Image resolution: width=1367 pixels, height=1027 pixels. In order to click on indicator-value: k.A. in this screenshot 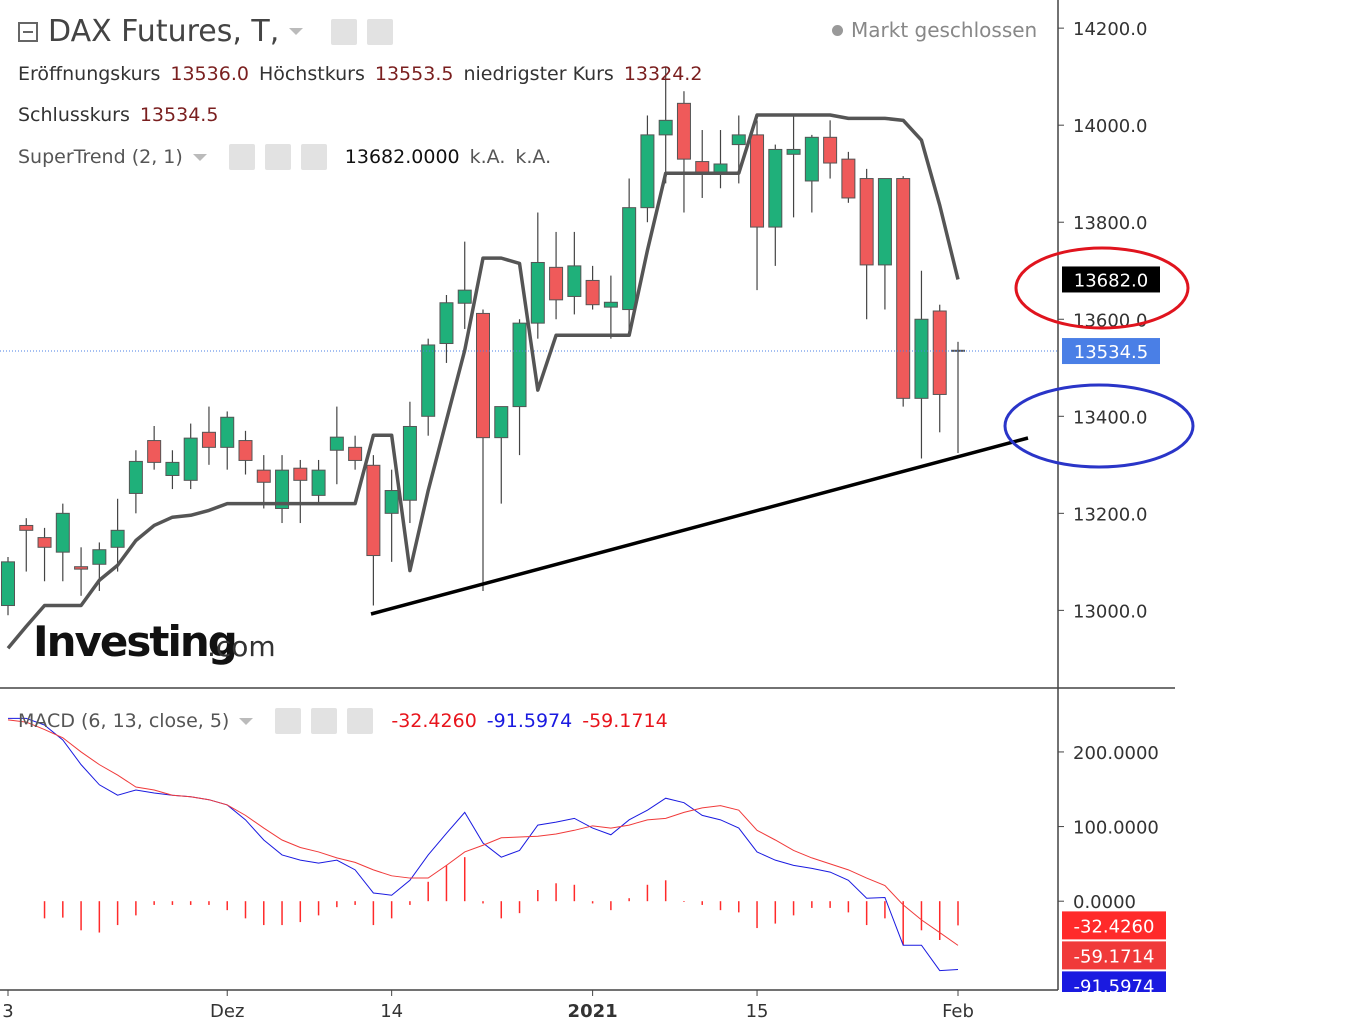, I will do `click(487, 157)`.